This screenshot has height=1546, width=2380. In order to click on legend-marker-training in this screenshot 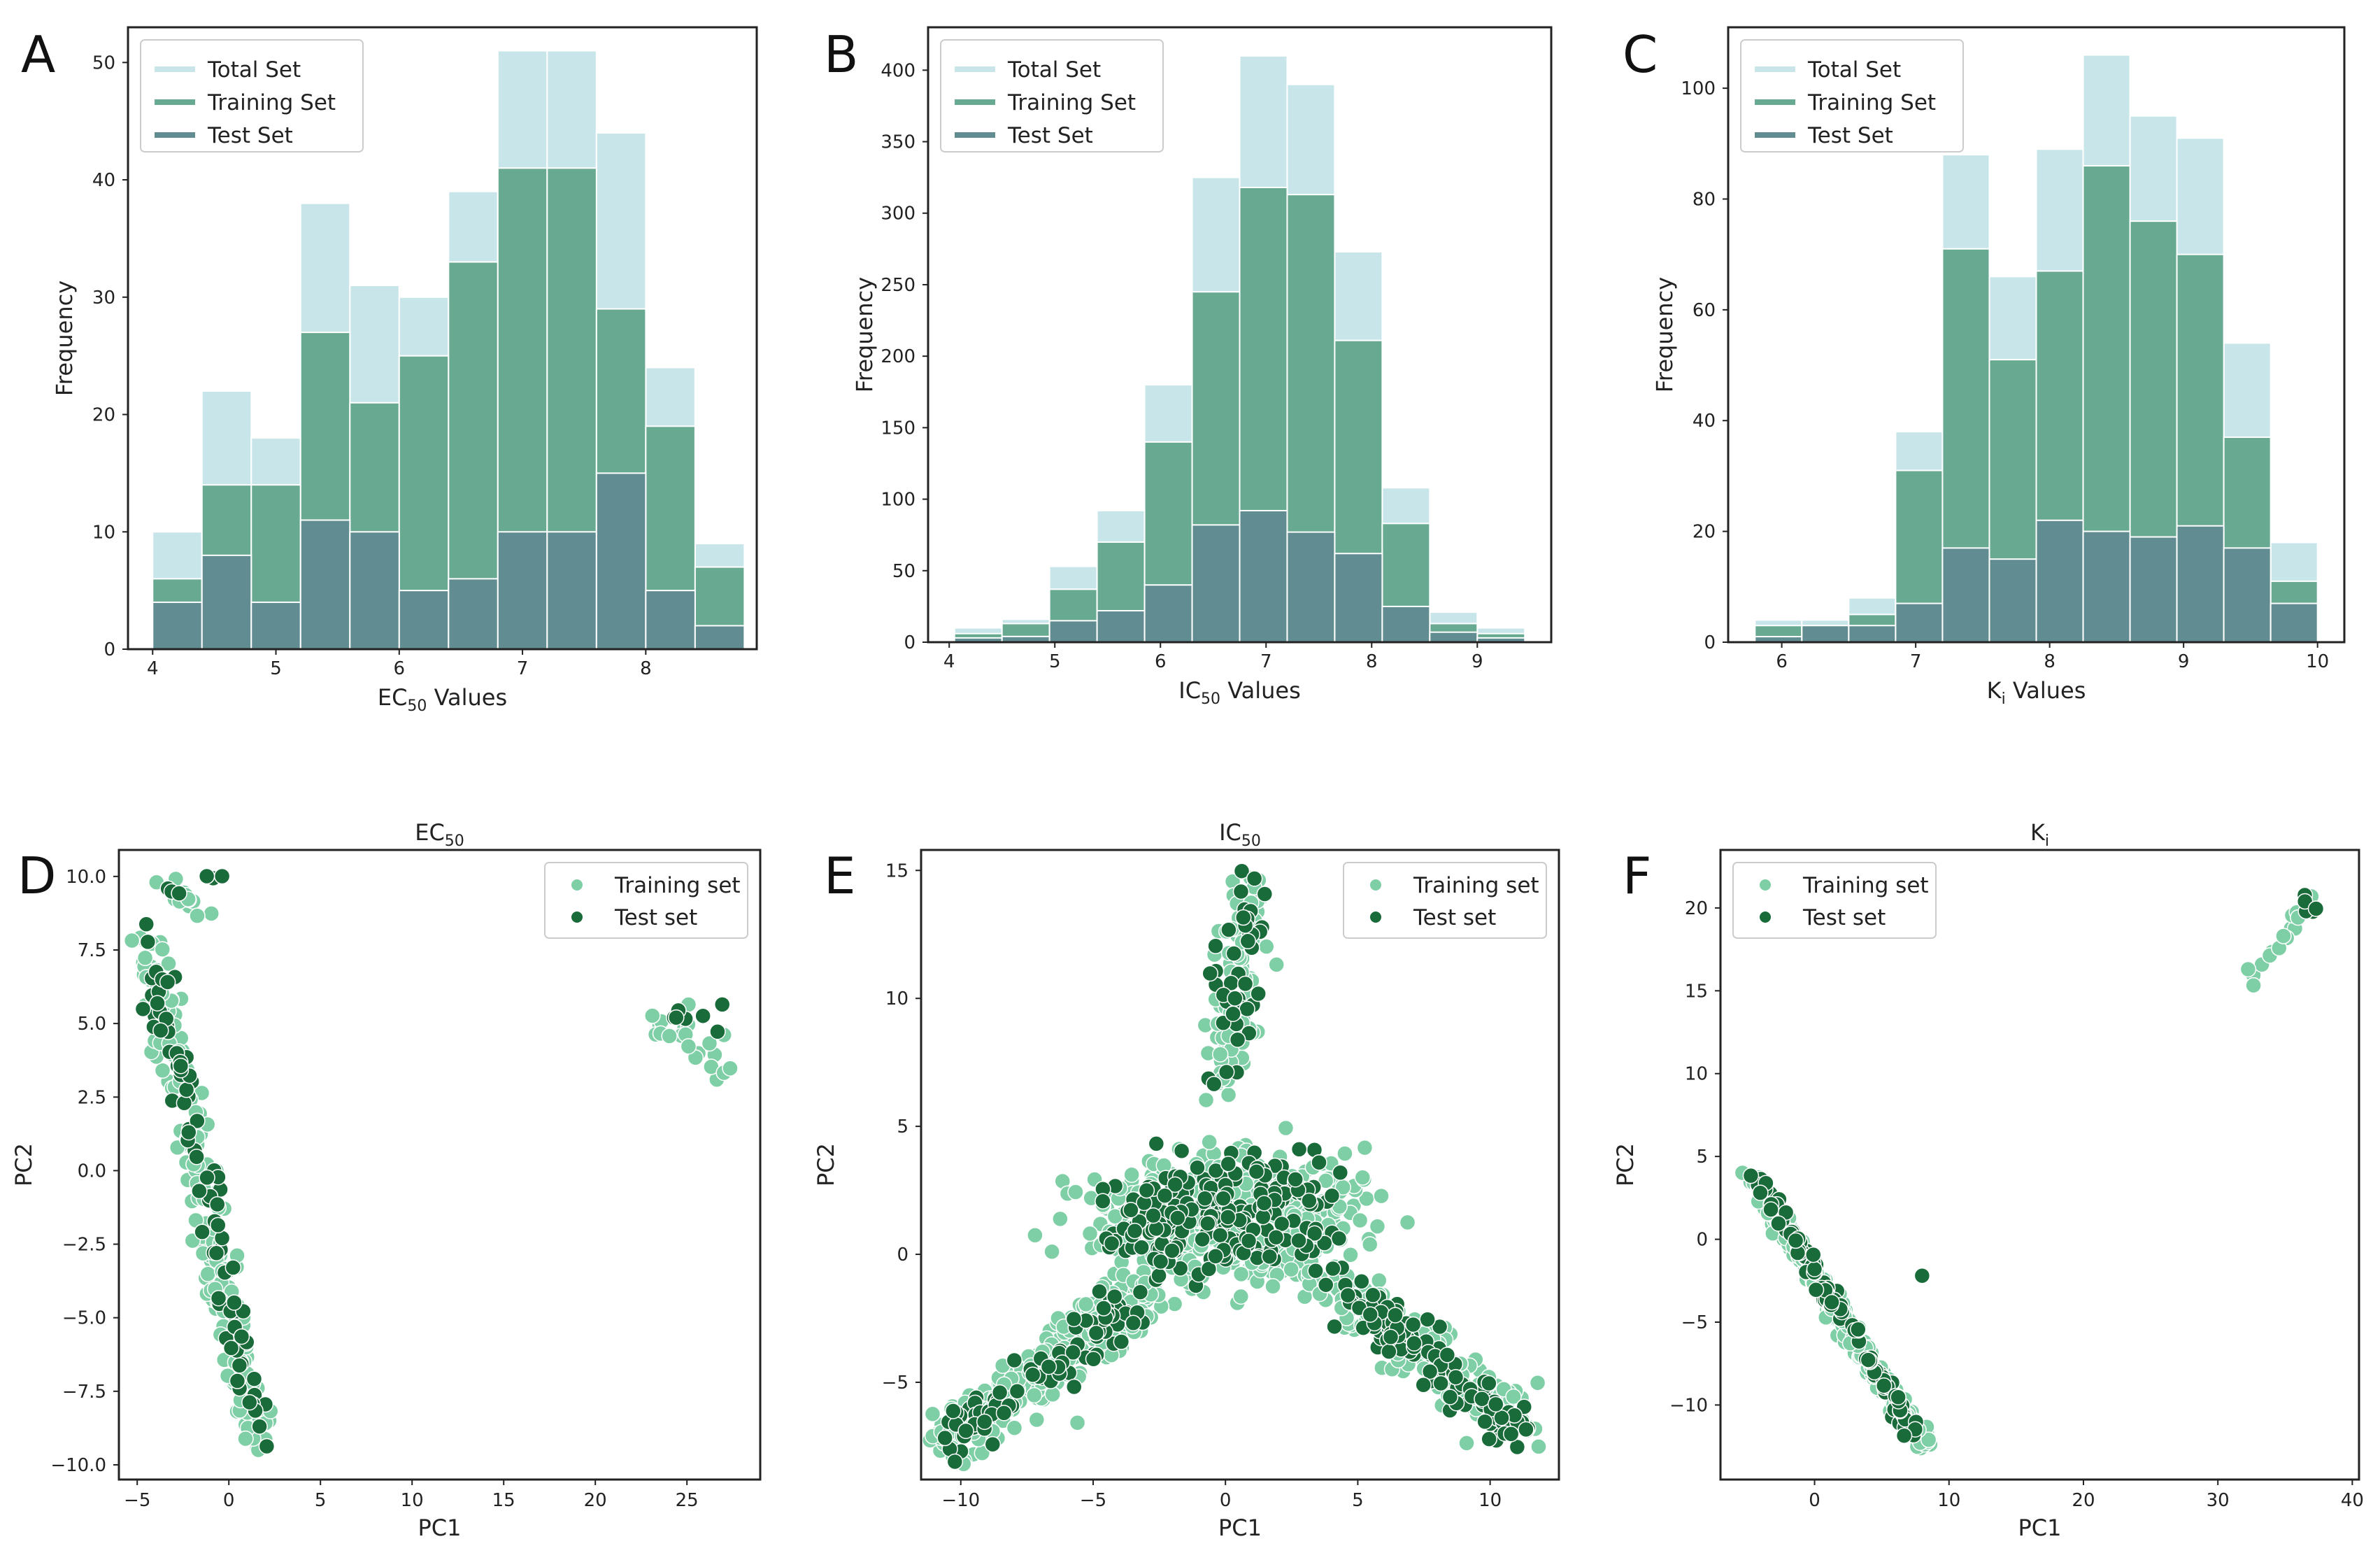, I will do `click(577, 885)`.